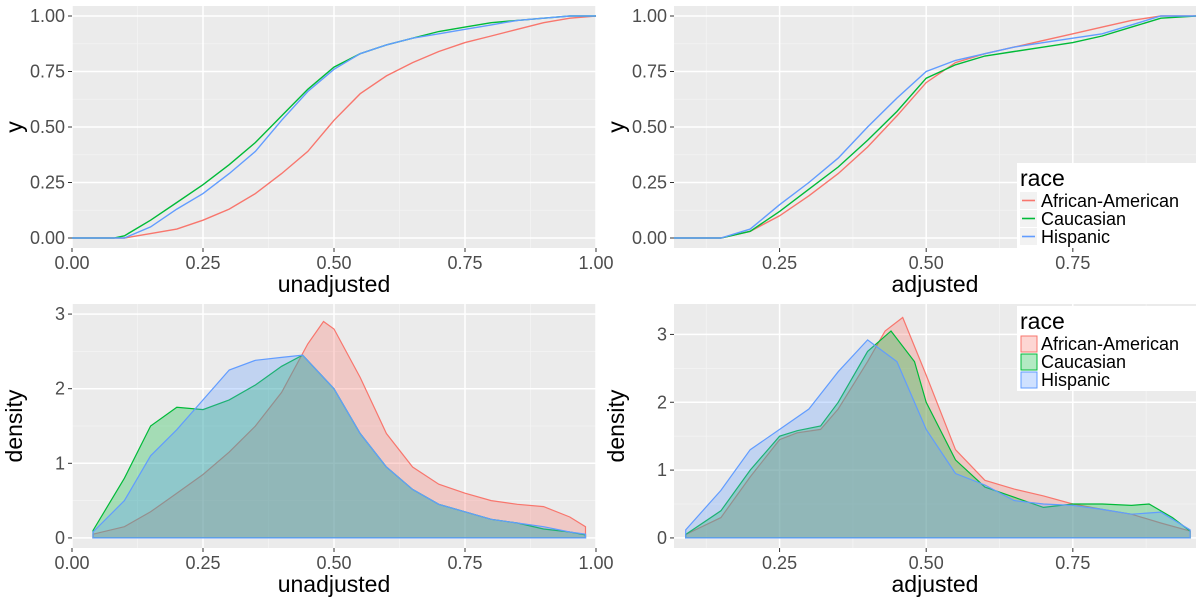 The image size is (1200, 605). I want to click on legend-key-caucasian, so click(1029, 362).